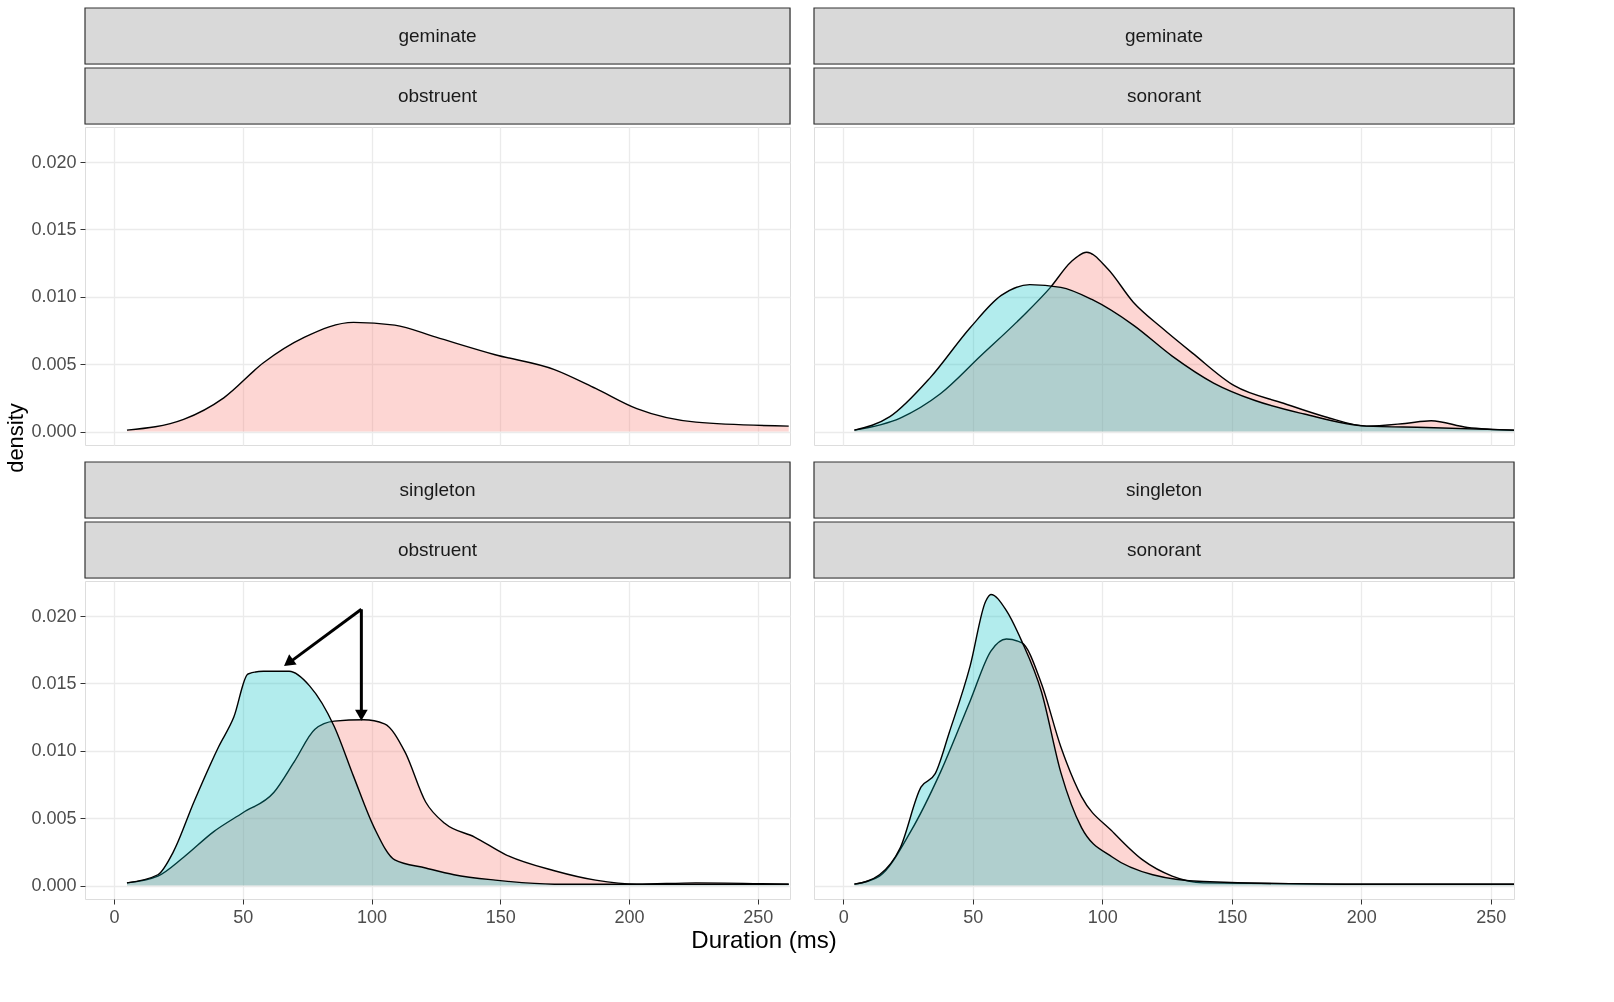 The width and height of the screenshot is (1614, 1002). I want to click on y-axis-title: density, so click(15, 438).